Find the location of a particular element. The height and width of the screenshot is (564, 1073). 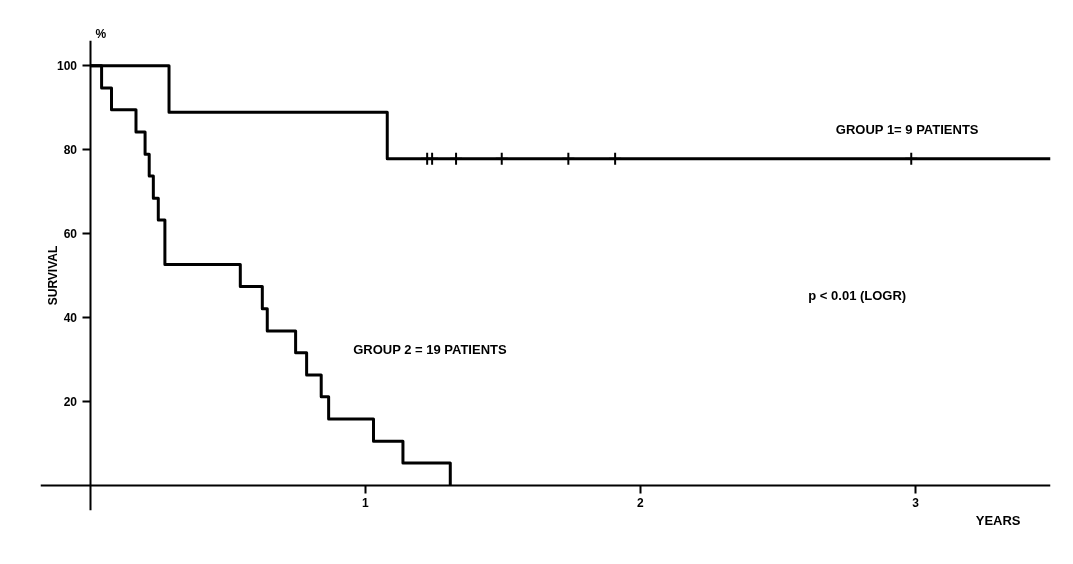

y-tick-label: 40 is located at coordinates (70, 317).